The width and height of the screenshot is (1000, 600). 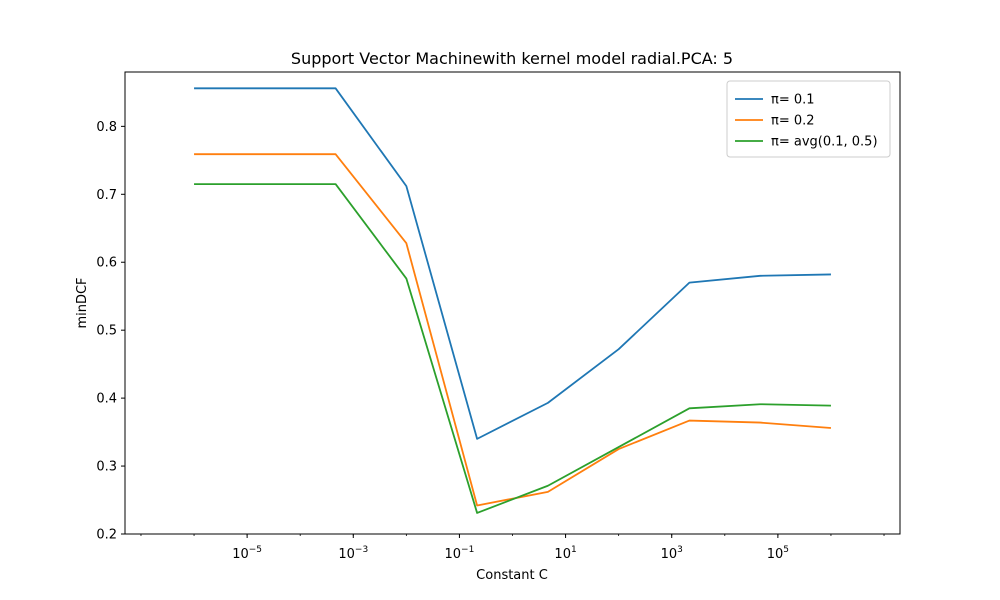 I want to click on y-tick-label: 0.8, so click(x=106, y=127).